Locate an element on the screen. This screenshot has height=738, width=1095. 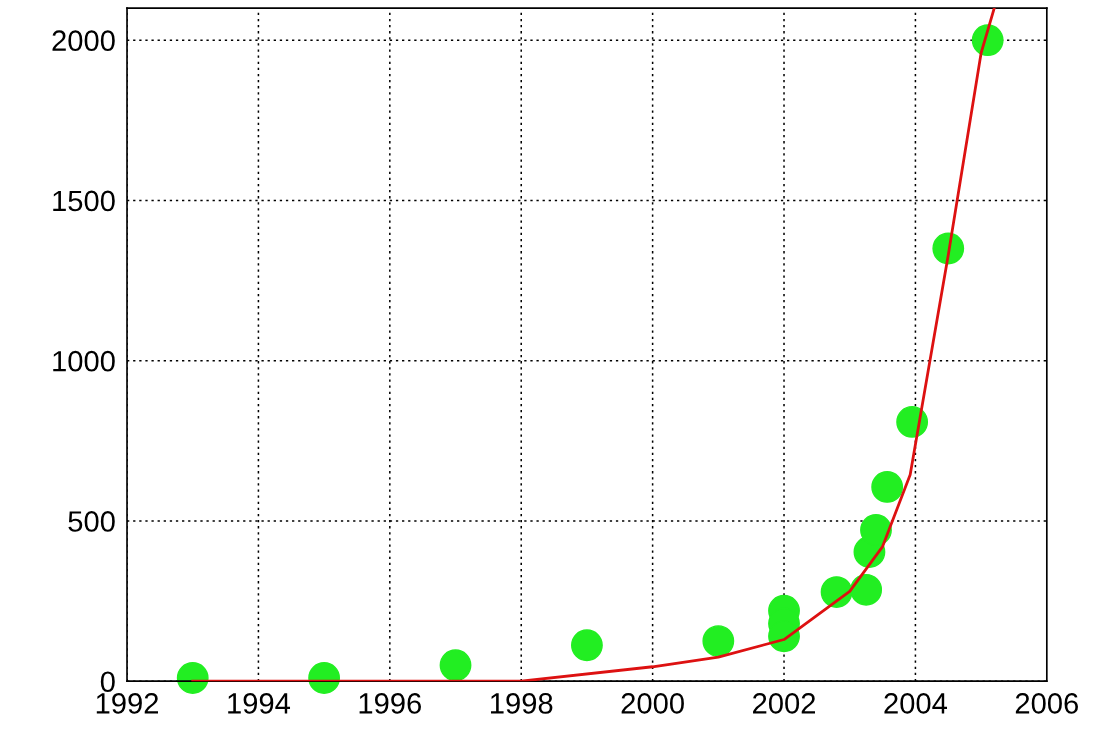
x-tick-label: 1998 is located at coordinates (522, 703).